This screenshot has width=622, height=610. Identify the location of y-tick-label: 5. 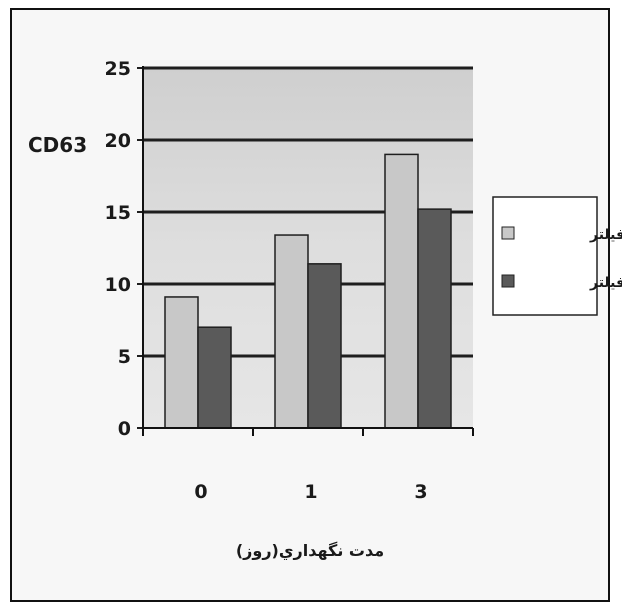
(124, 357).